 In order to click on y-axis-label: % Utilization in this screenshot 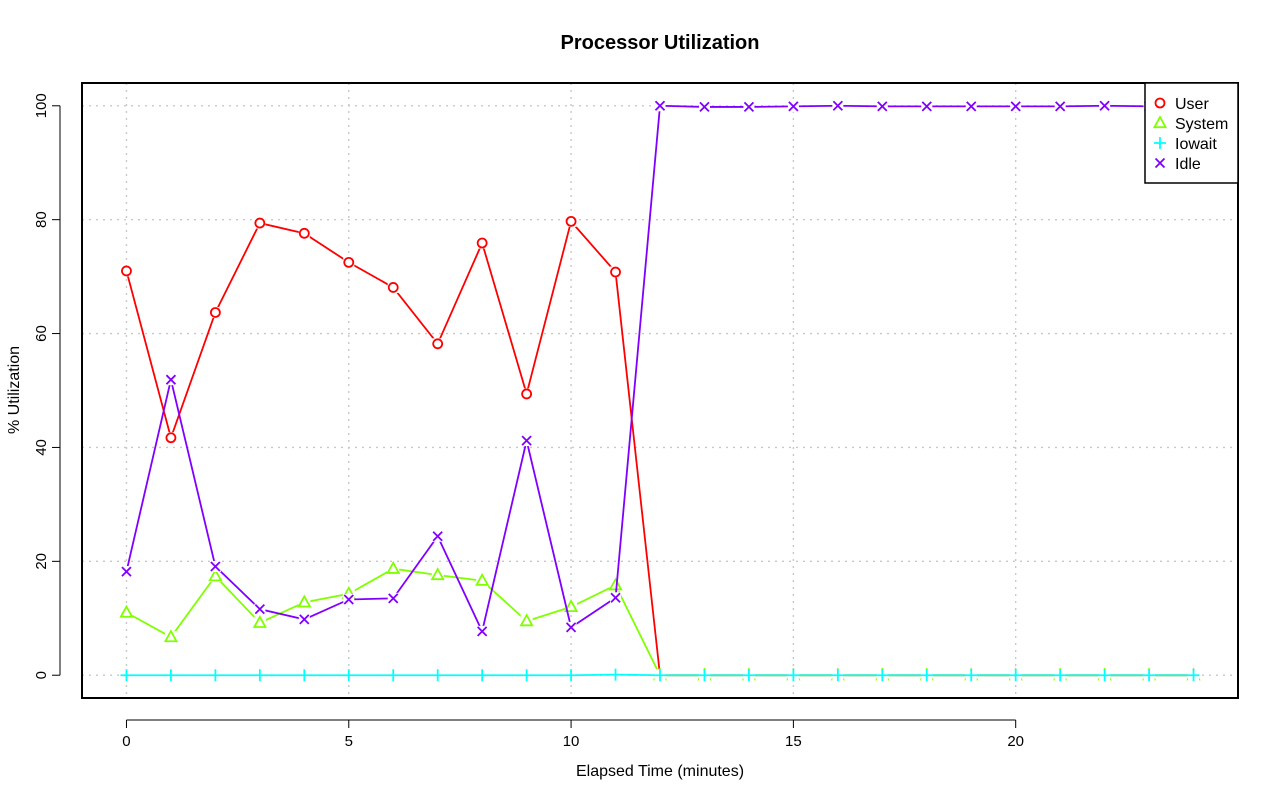, I will do `click(14, 390)`.